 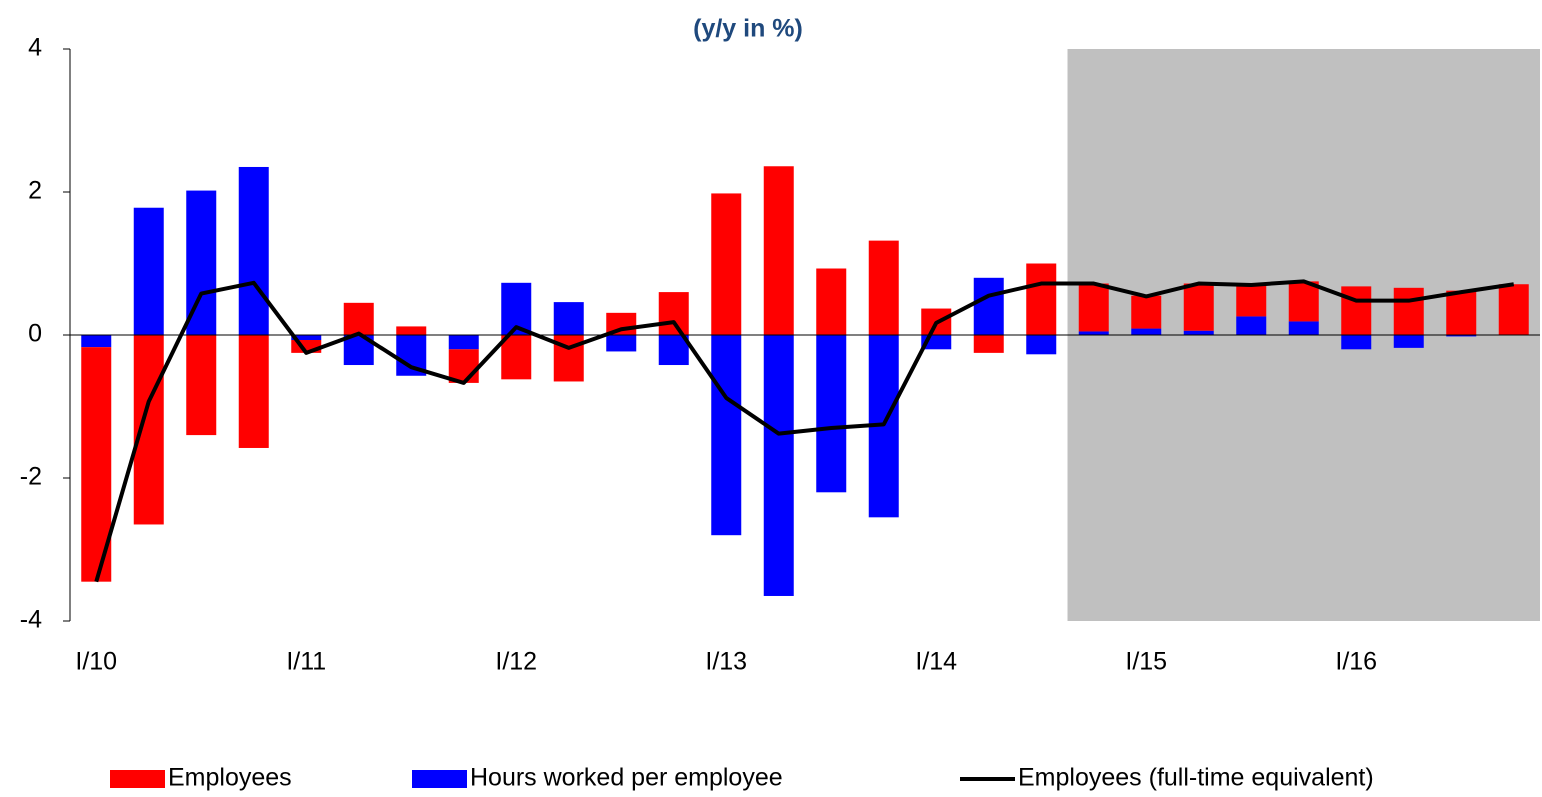 I want to click on legend-label: Employees, so click(x=230, y=778).